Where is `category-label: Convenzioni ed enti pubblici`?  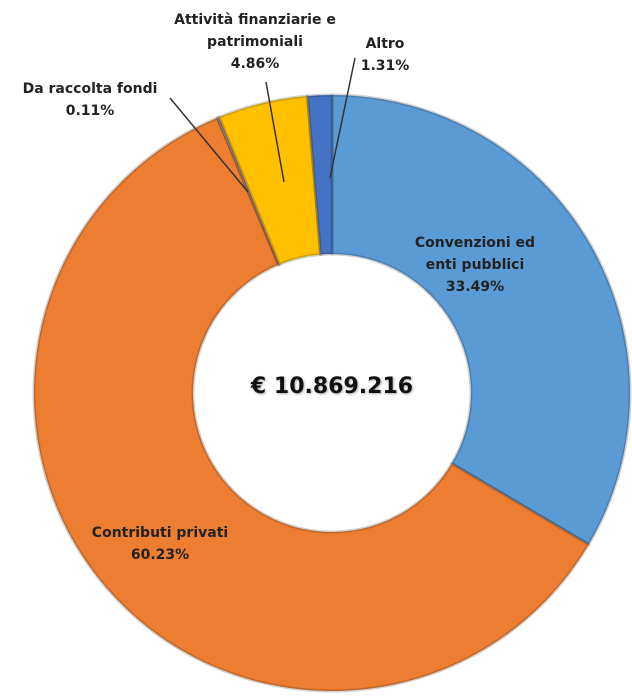 category-label: Convenzioni ed enti pubblici is located at coordinates (475, 254).